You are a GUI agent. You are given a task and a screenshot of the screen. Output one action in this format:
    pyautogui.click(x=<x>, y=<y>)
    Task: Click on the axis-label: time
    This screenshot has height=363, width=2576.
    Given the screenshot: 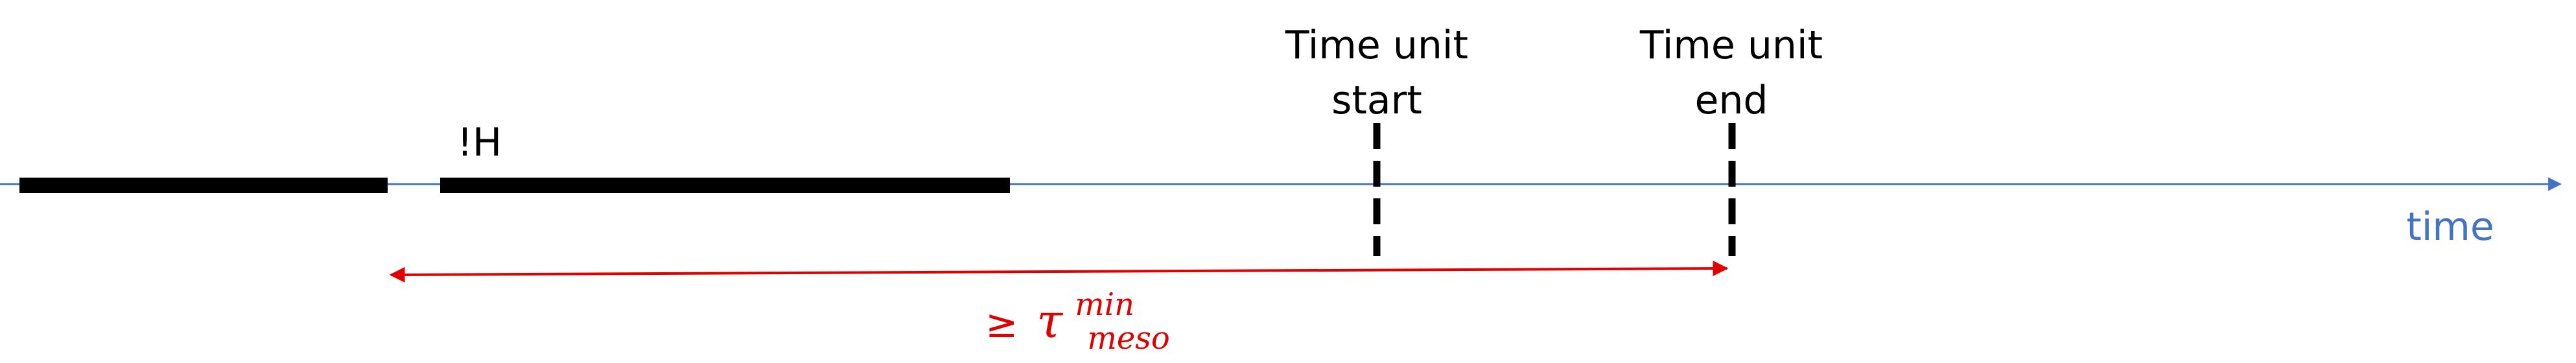 What is the action you would take?
    pyautogui.click(x=2450, y=227)
    